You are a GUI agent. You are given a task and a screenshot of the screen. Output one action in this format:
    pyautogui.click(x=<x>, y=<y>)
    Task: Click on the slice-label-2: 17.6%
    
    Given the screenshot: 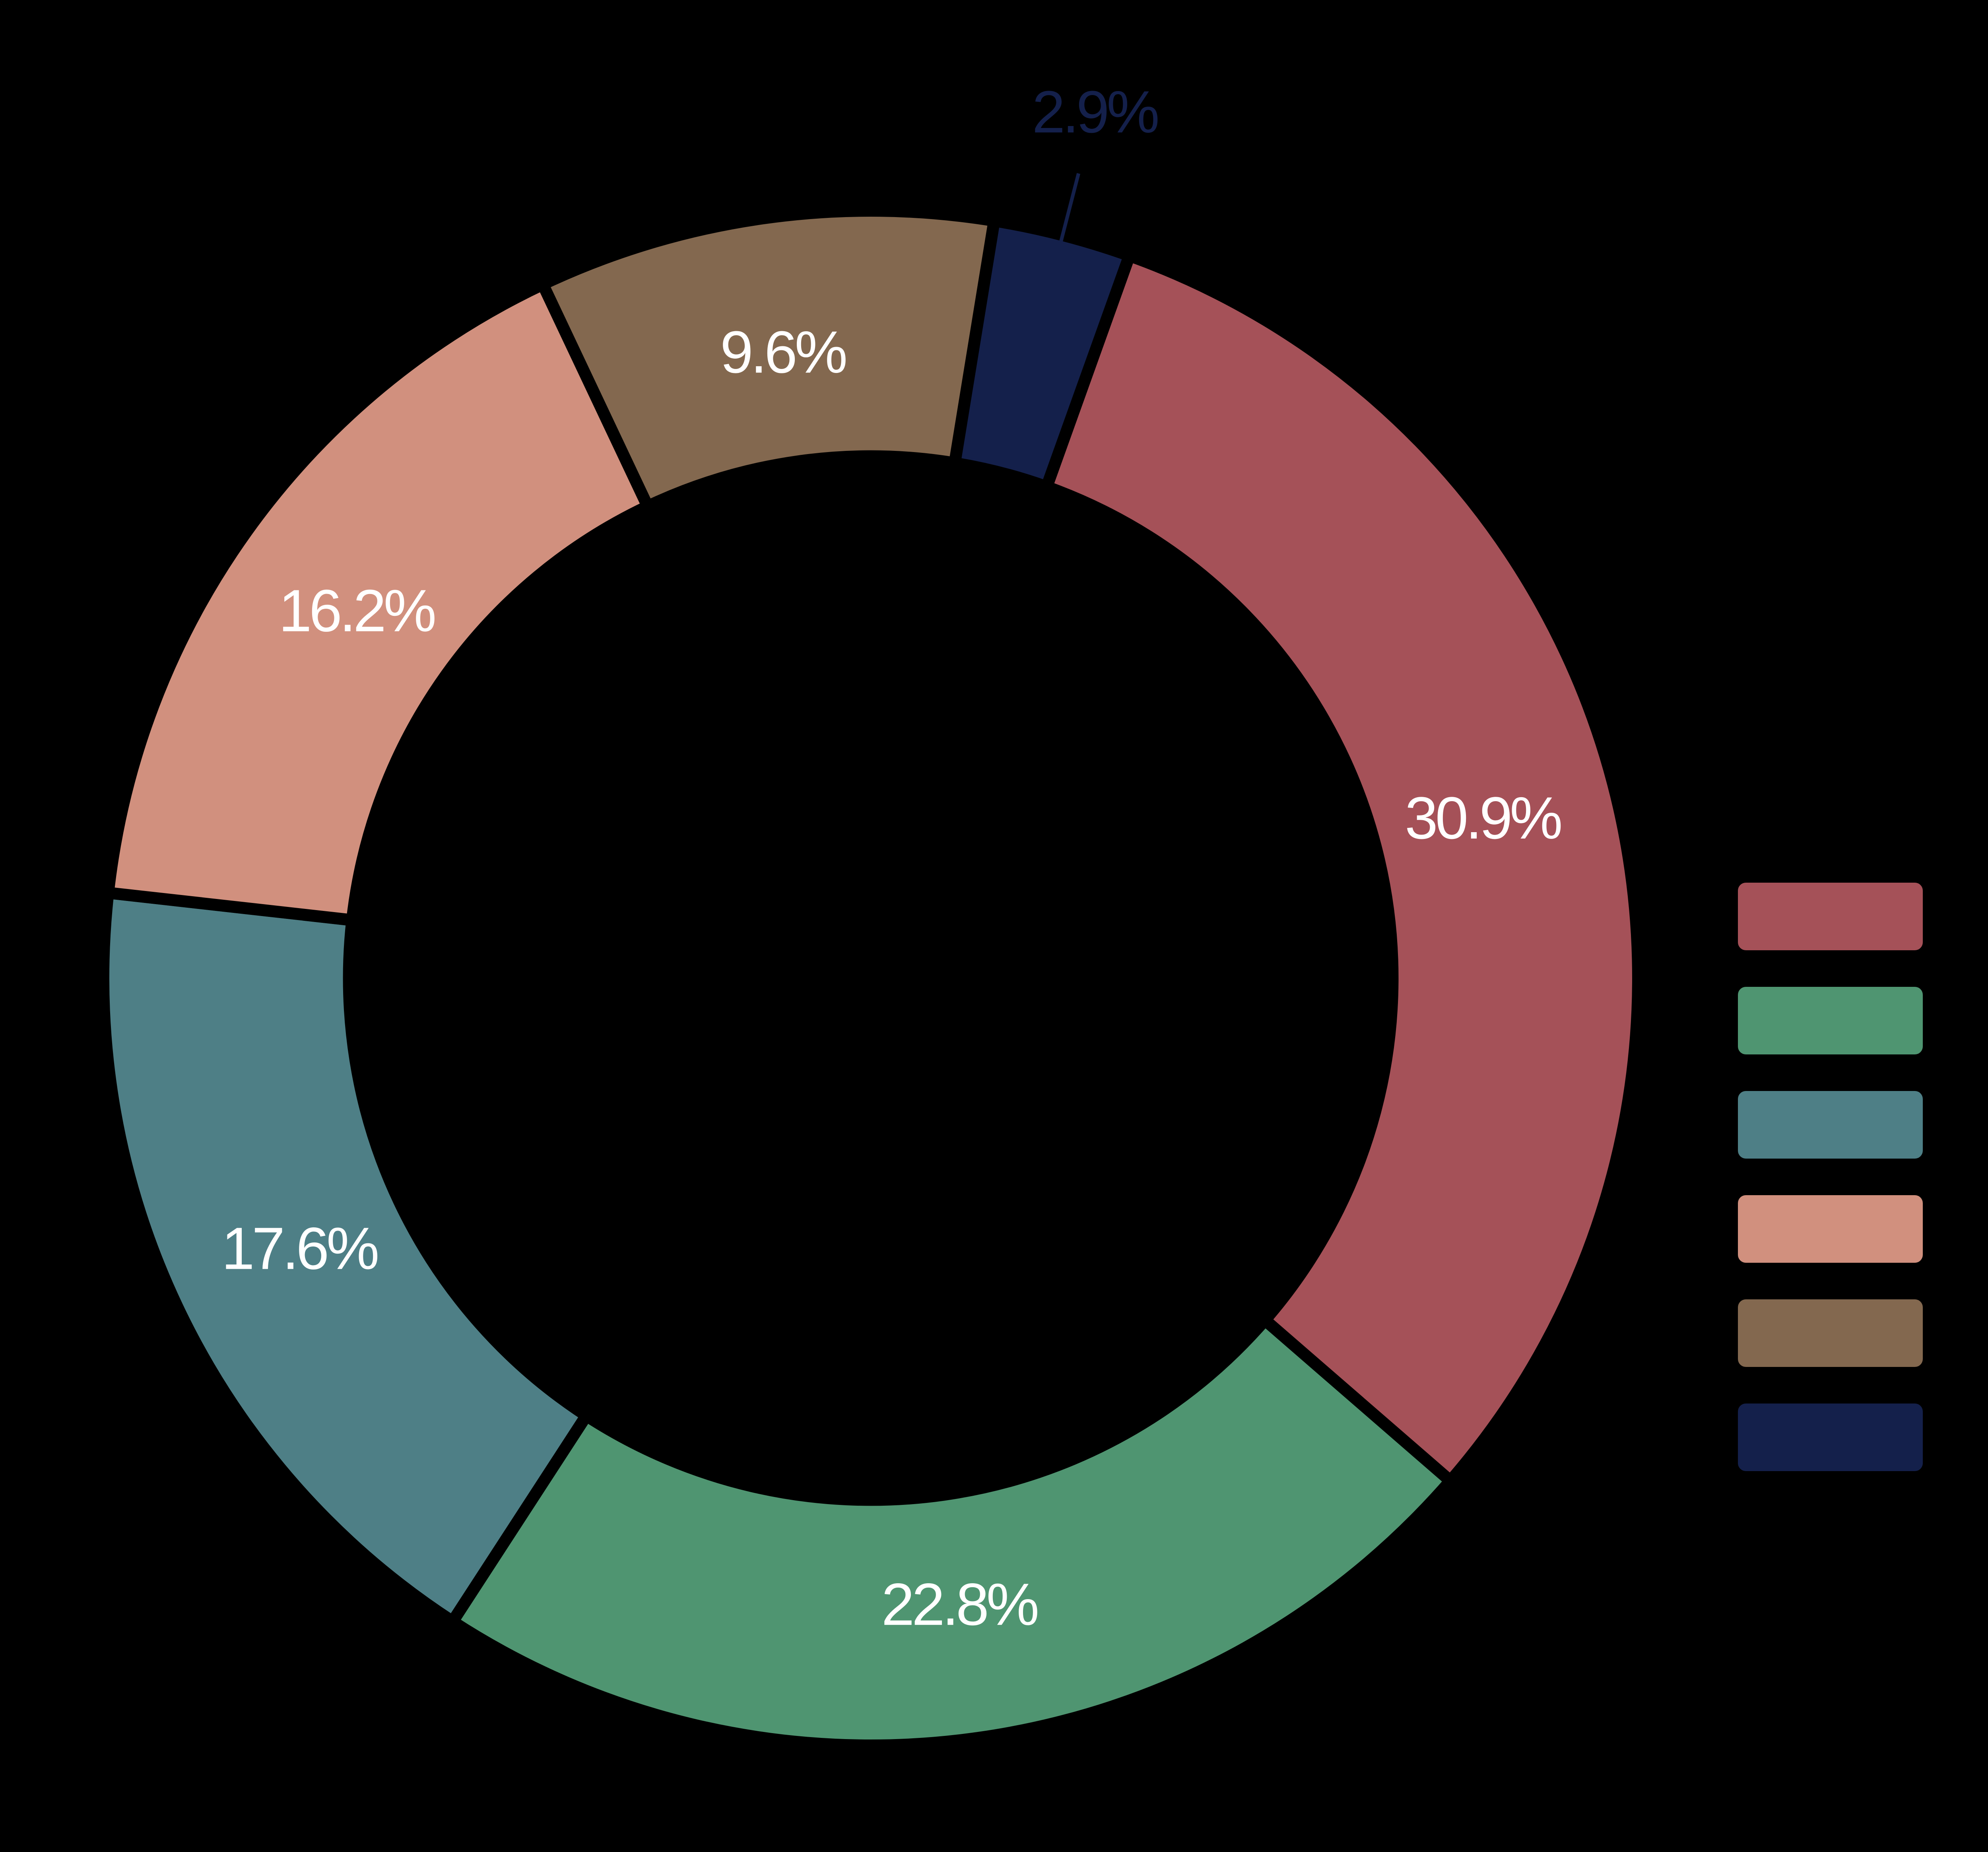 What is the action you would take?
    pyautogui.click(x=299, y=1249)
    